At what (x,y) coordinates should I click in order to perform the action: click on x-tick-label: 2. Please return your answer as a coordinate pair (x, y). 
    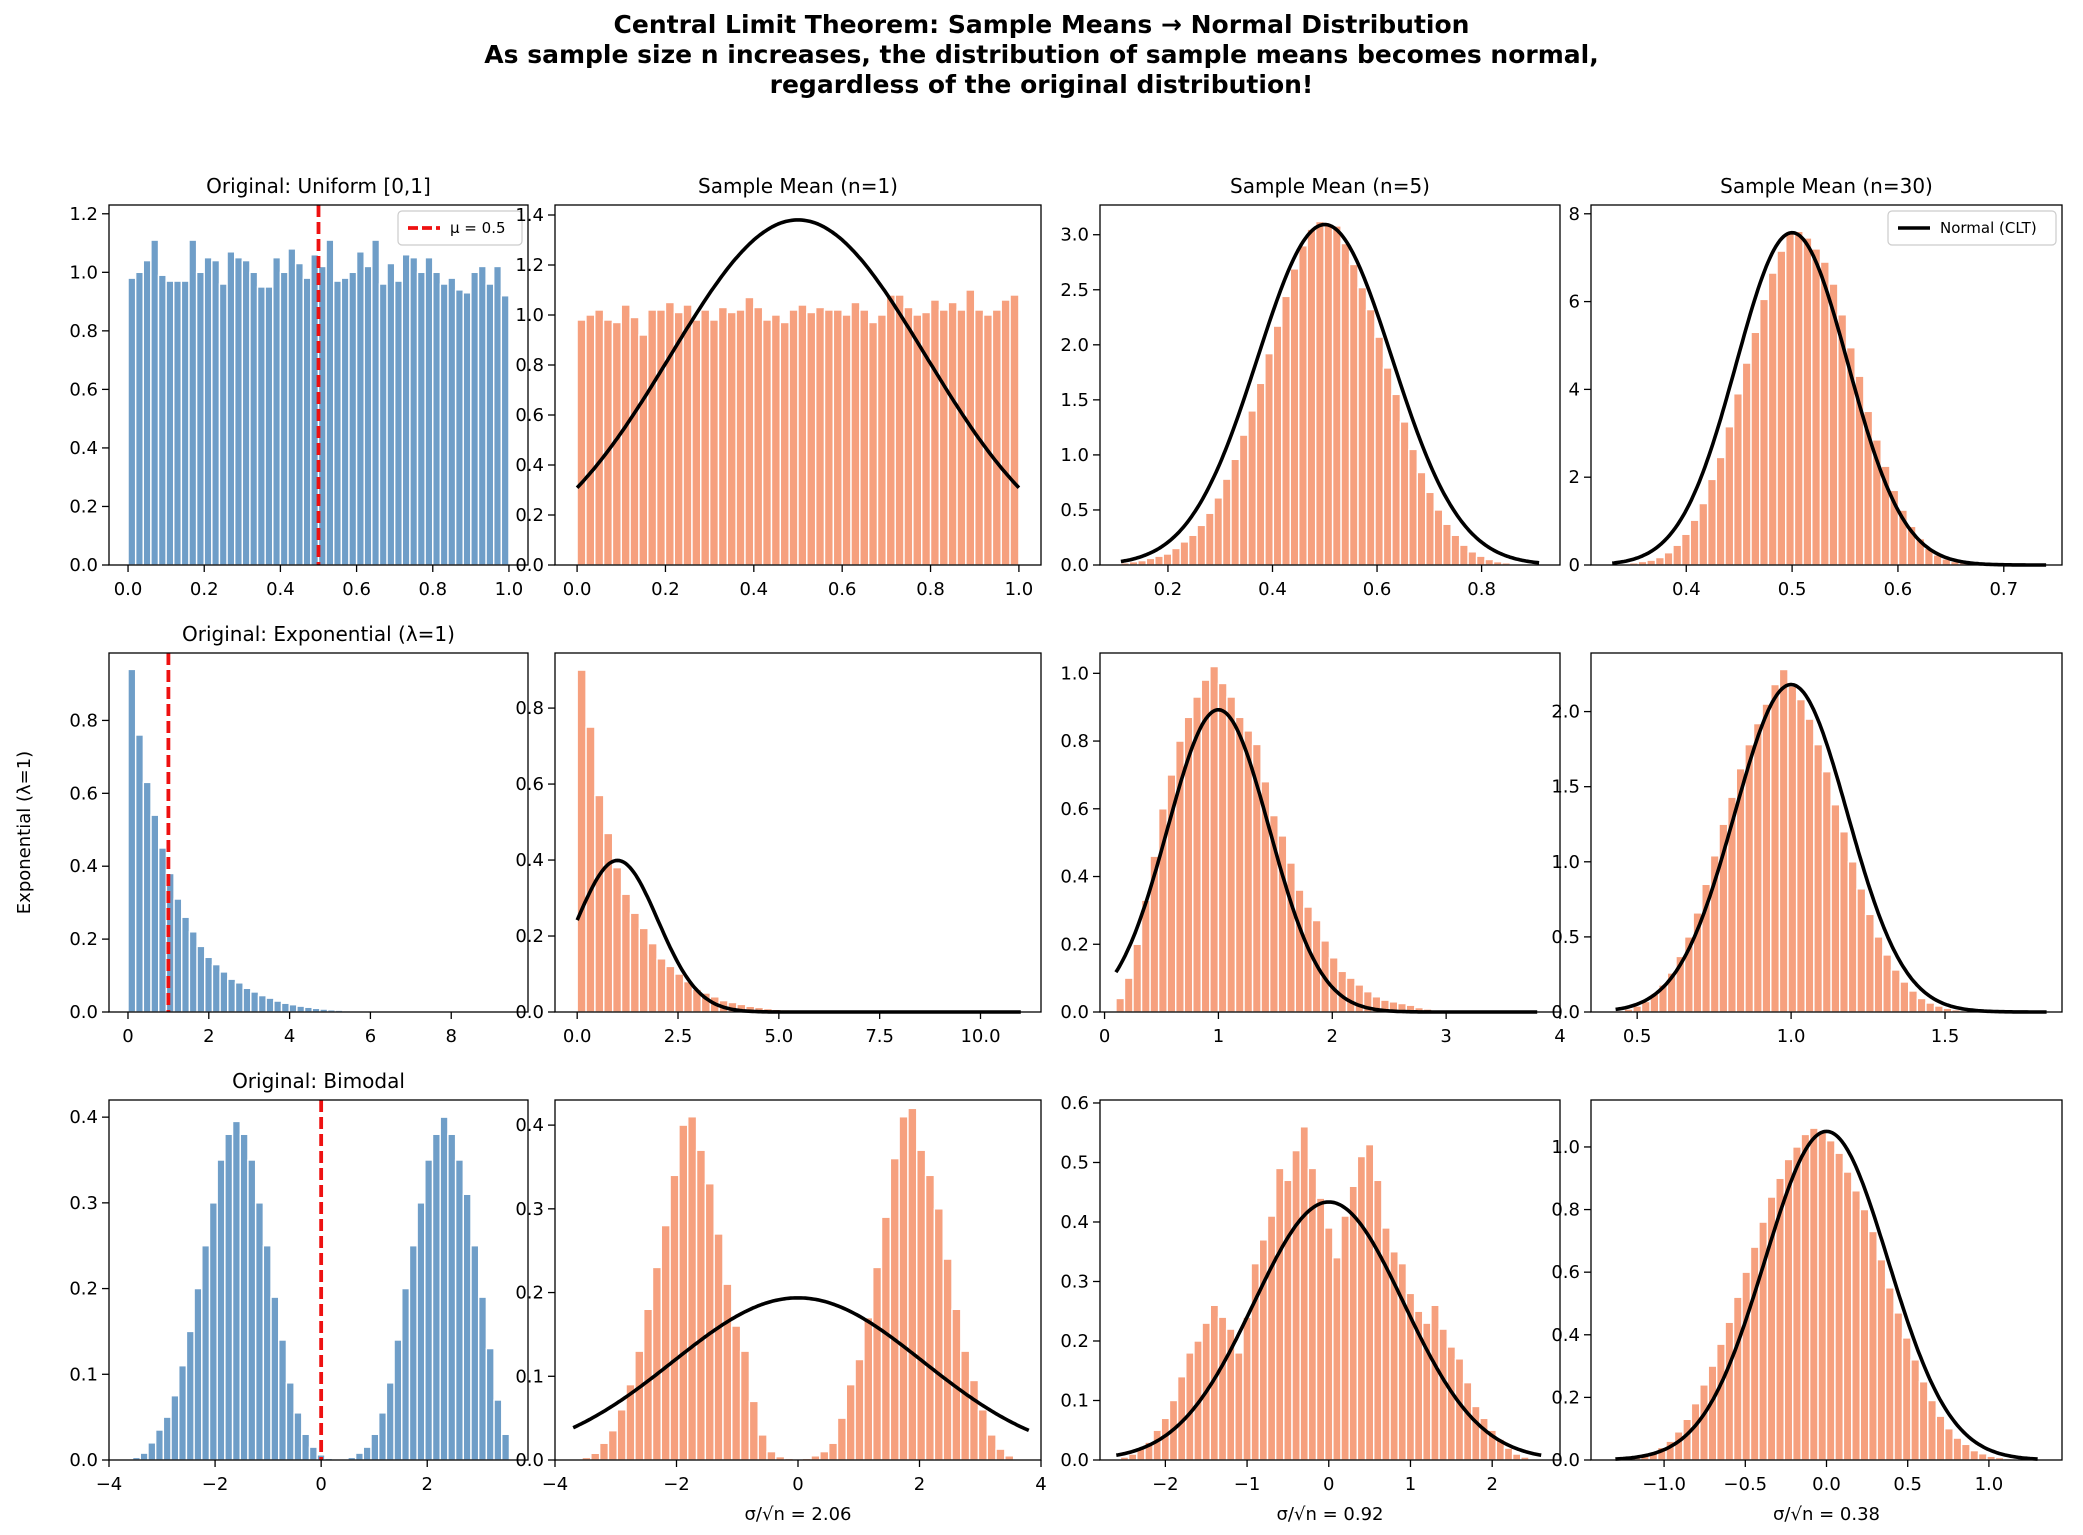
    Looking at the image, I should click on (208, 1036).